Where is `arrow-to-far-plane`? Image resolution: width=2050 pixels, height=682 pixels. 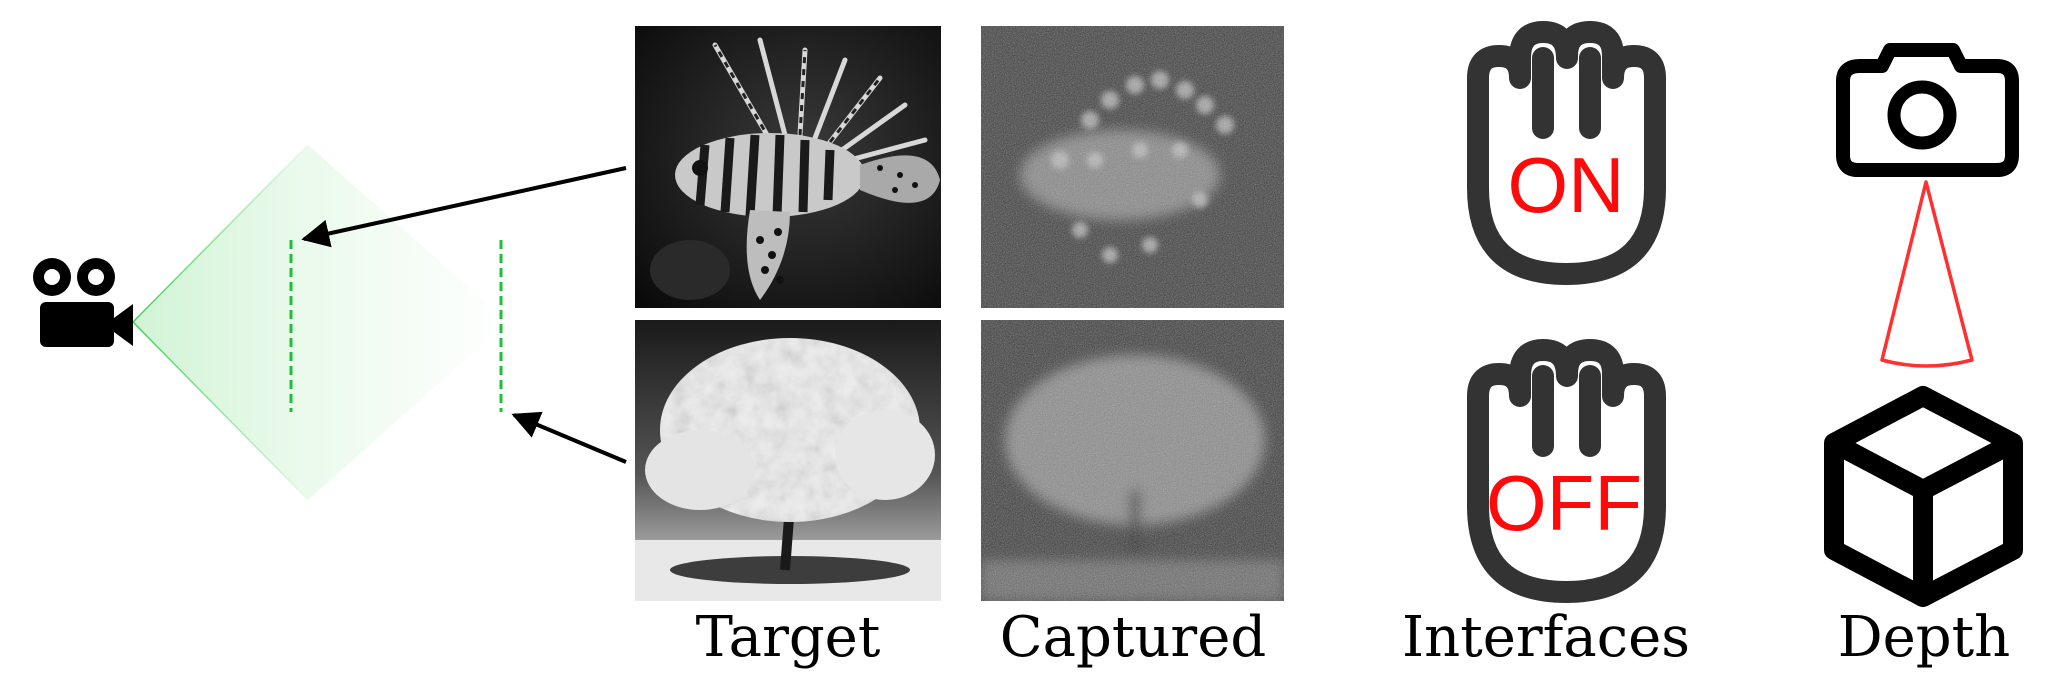
arrow-to-far-plane is located at coordinates (569, 437).